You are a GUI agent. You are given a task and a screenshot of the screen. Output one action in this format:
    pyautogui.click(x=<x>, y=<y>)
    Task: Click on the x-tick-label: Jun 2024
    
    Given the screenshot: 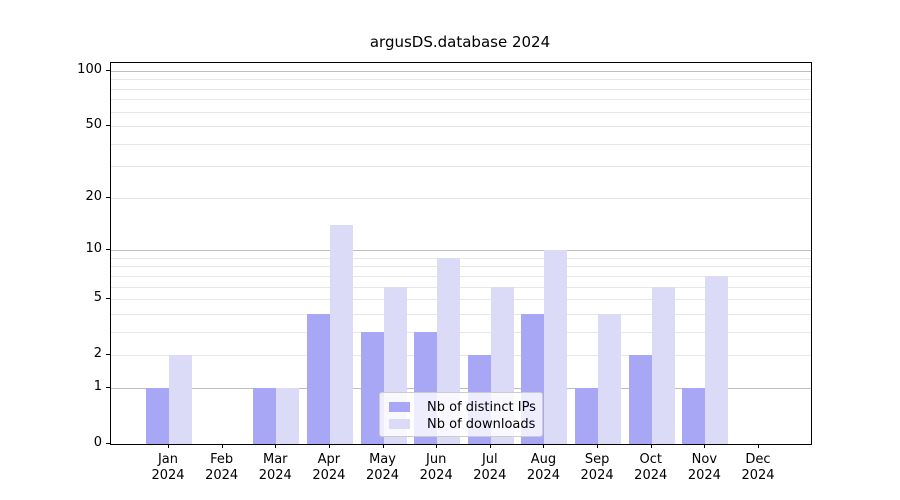 What is the action you would take?
    pyautogui.click(x=436, y=467)
    